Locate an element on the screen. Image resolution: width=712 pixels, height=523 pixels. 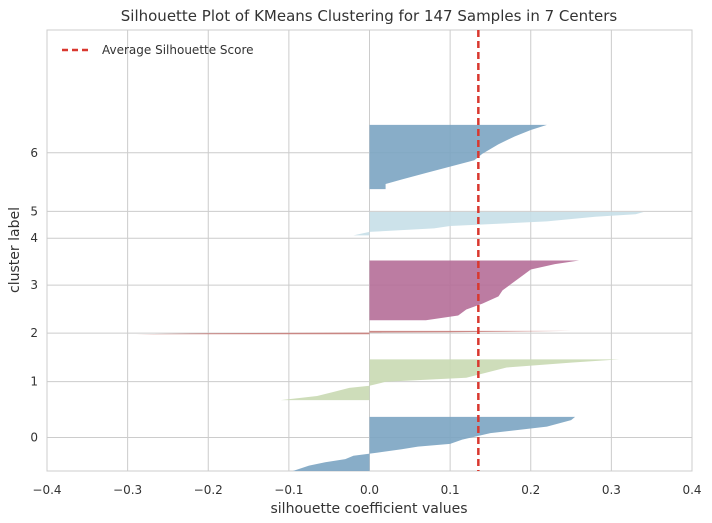
legend: Average Silhouette Score is located at coordinates (158, 50).